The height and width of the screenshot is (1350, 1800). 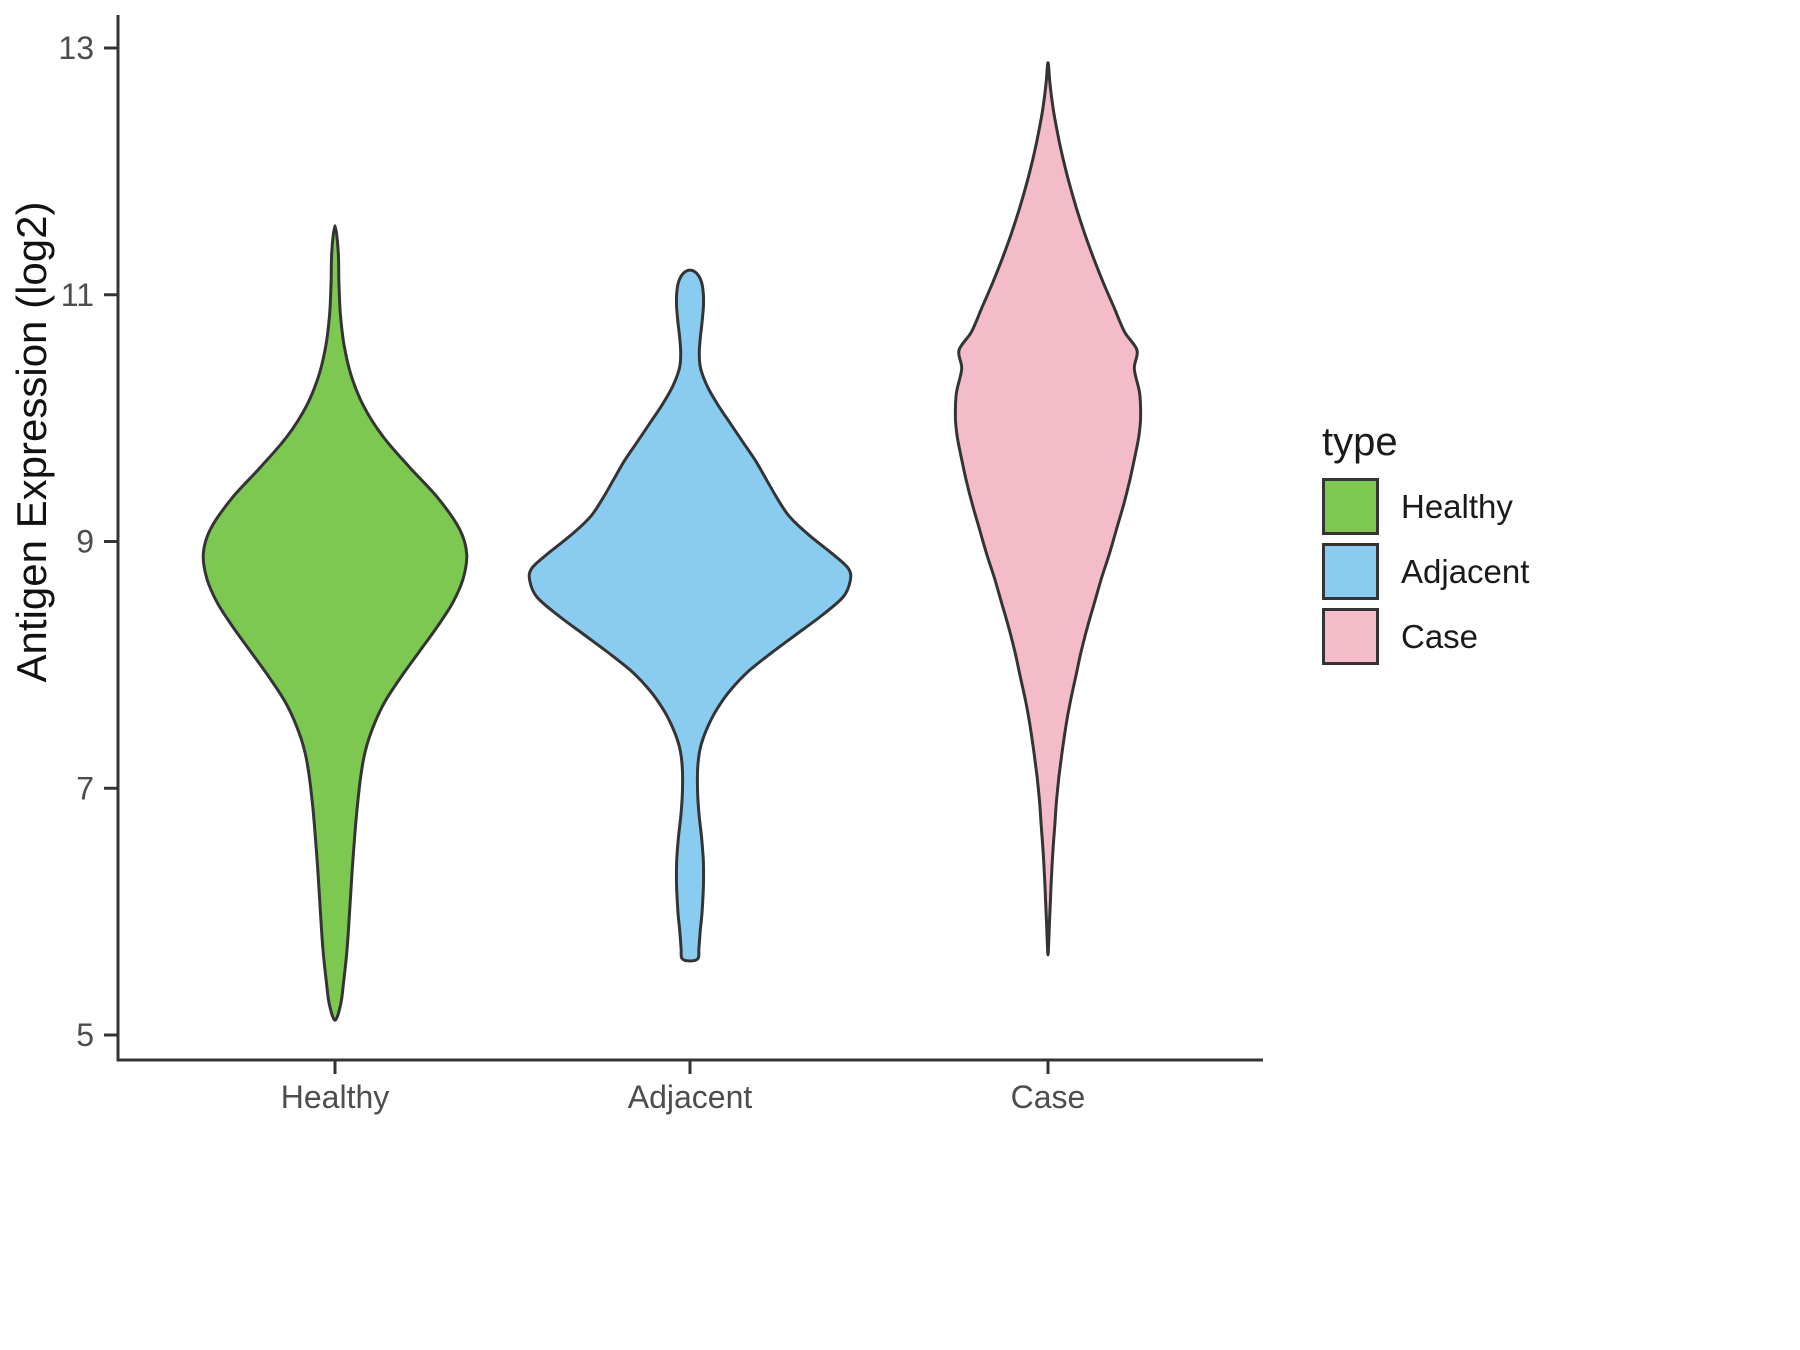 I want to click on legend-label: Adjacent, so click(x=1465, y=571).